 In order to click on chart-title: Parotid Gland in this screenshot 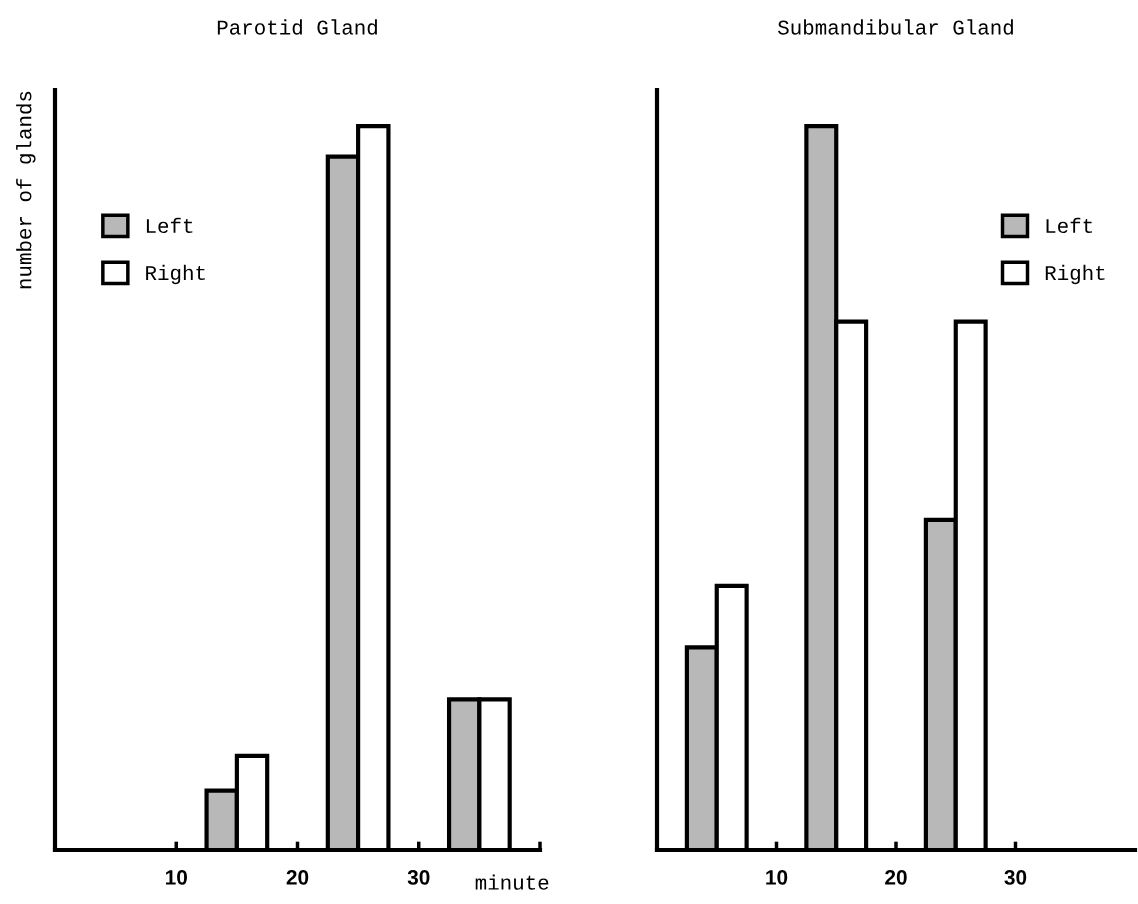, I will do `click(297, 27)`.